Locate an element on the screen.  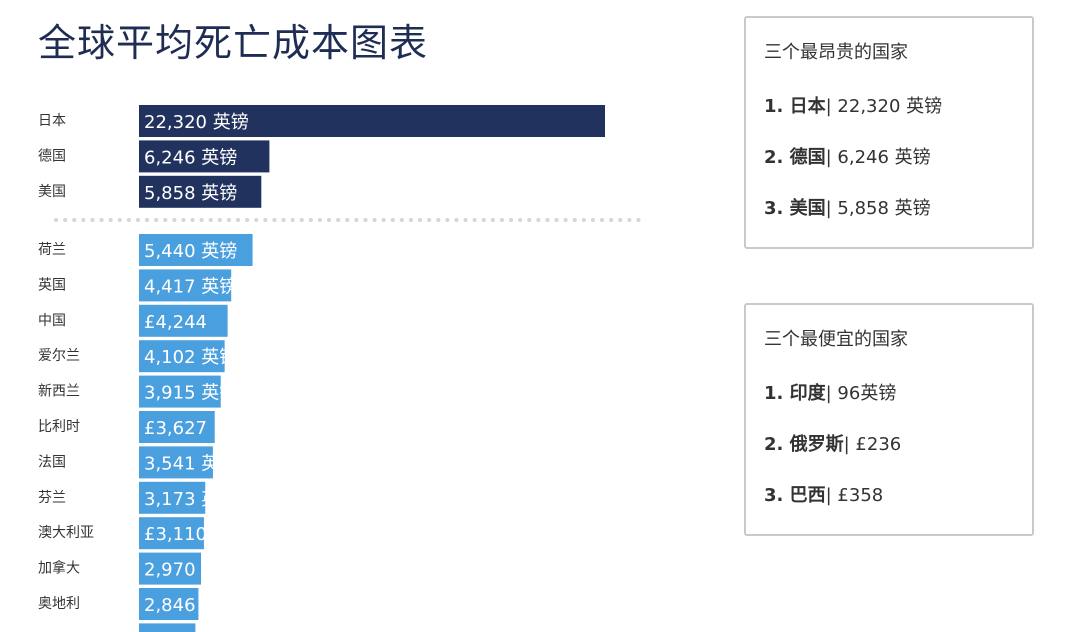
cheap-item-value: | £236 is located at coordinates (872, 444).